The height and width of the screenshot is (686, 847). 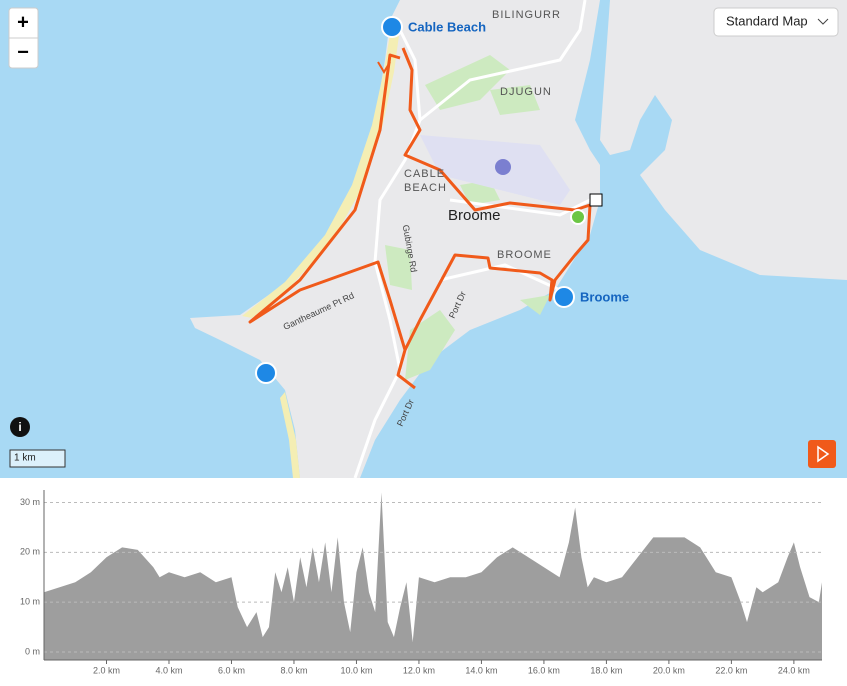 What do you see at coordinates (30, 552) in the screenshot?
I see `y-tick-label: 20 m` at bounding box center [30, 552].